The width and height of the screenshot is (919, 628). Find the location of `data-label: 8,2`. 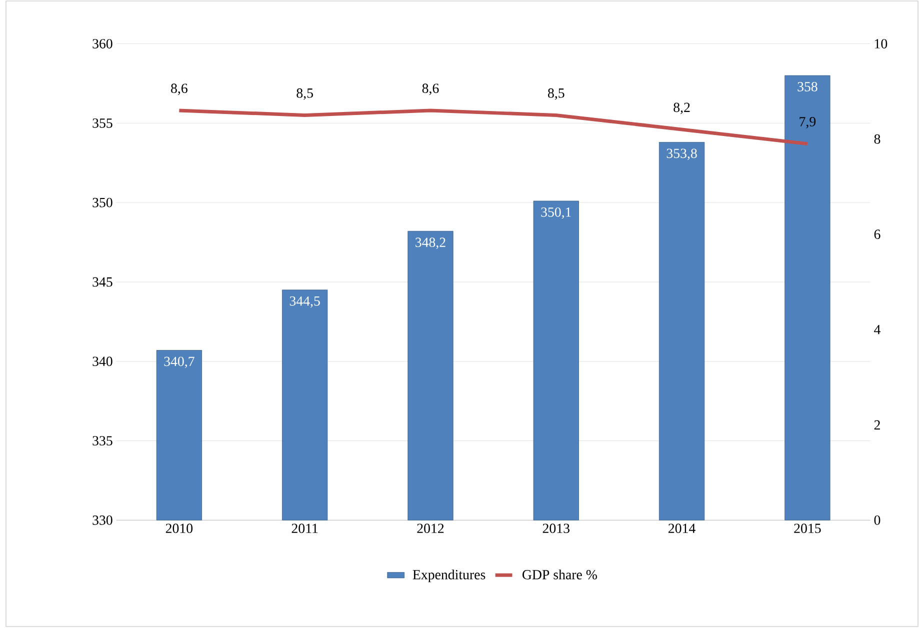

data-label: 8,2 is located at coordinates (682, 108).